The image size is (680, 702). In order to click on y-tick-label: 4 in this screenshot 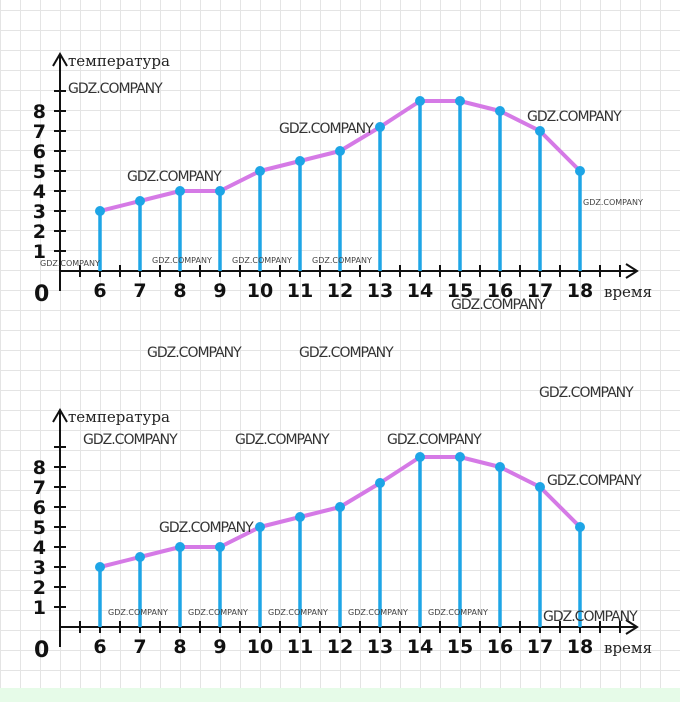, I will do `click(39, 548)`.